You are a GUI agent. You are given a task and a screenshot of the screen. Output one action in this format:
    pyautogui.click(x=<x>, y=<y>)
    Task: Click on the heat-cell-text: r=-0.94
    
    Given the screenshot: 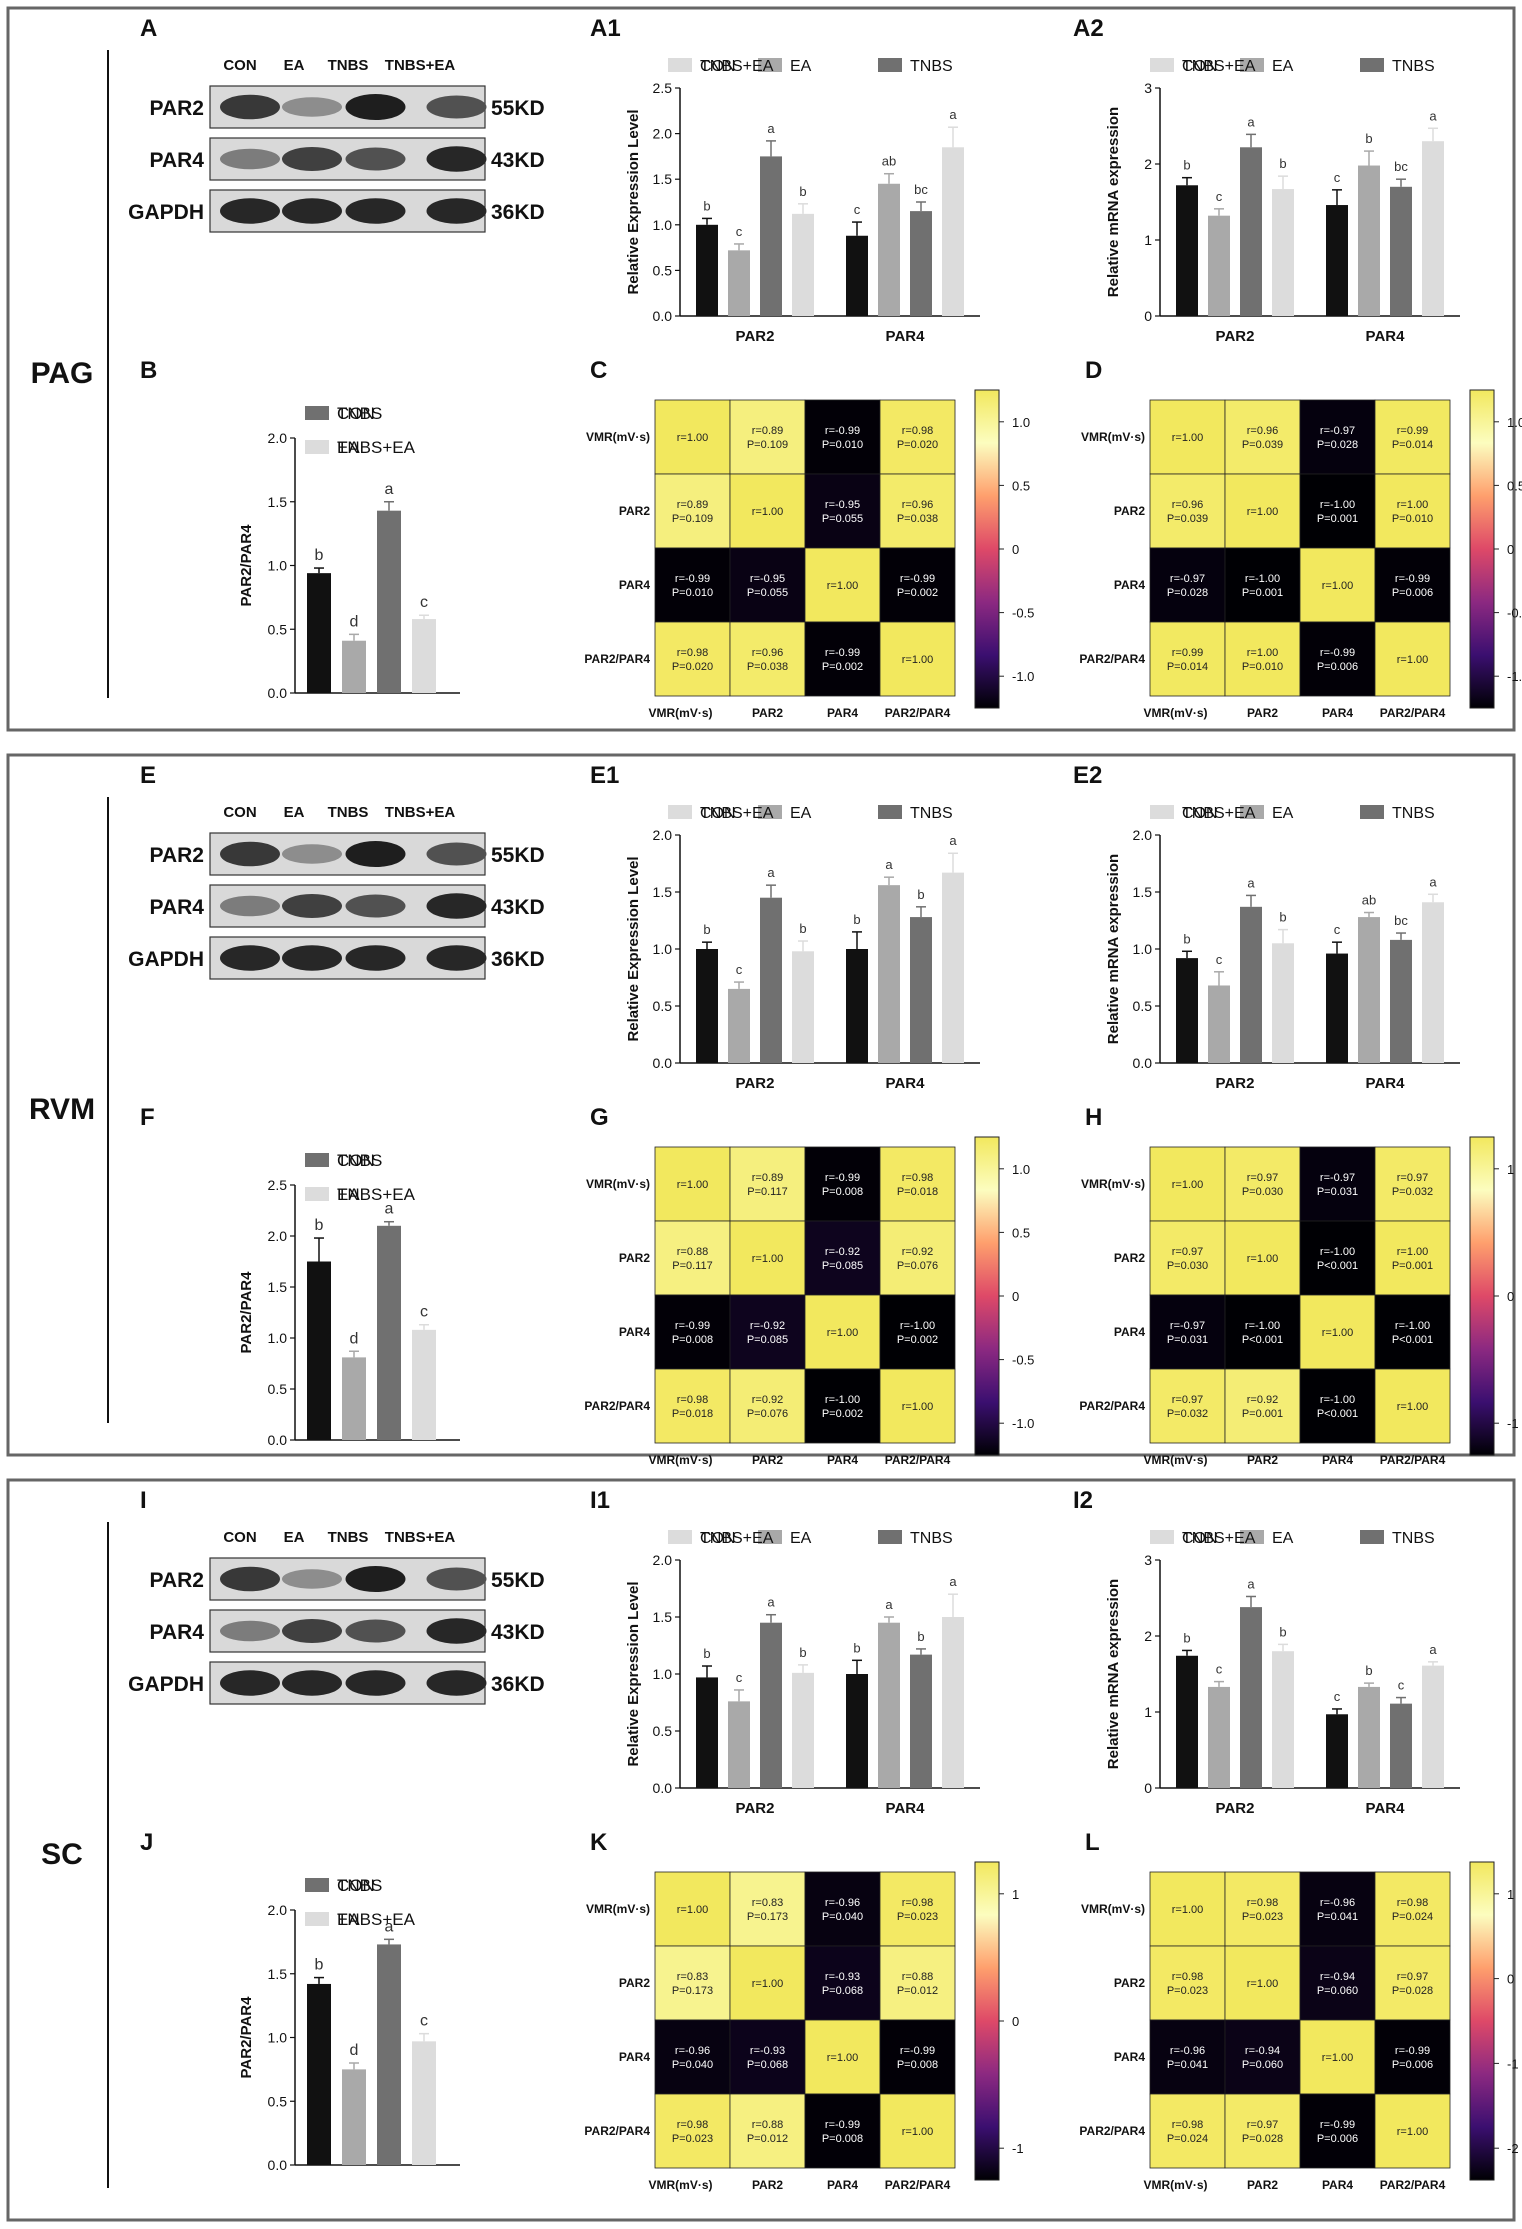 What is the action you would take?
    pyautogui.click(x=1337, y=1977)
    